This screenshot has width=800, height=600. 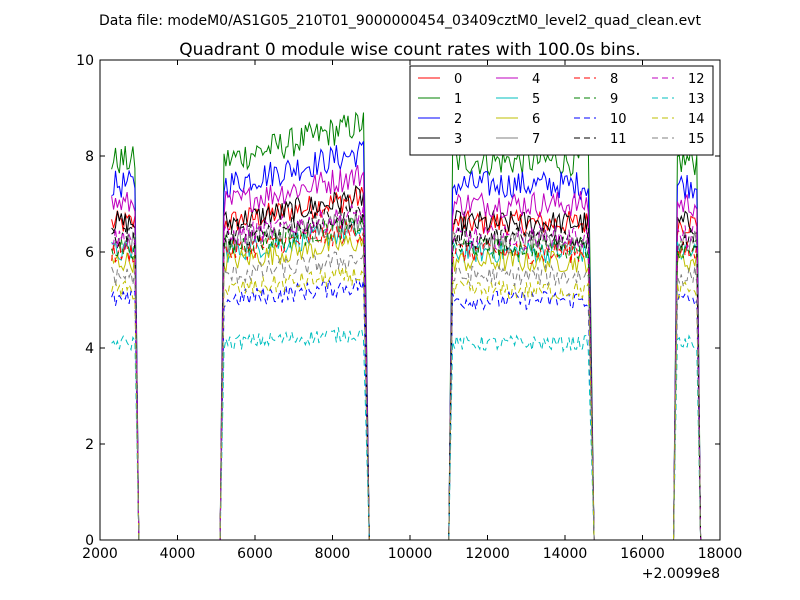 What do you see at coordinates (89, 349) in the screenshot?
I see `y-tick-label: 4` at bounding box center [89, 349].